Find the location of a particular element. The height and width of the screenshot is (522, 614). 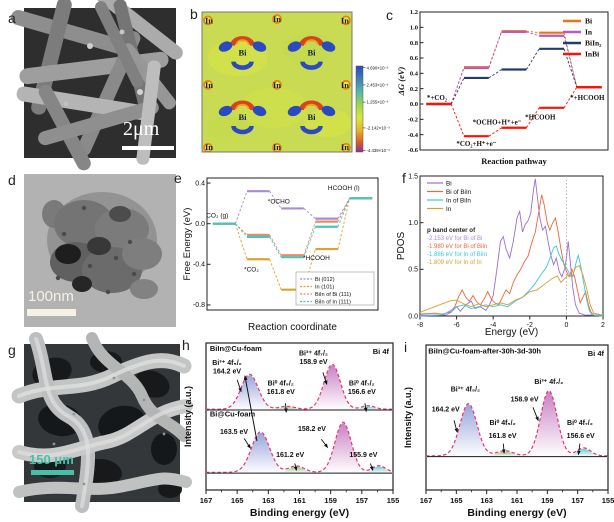

peak-label: Bi⁰ 4f₅/₂ 161.8 eV is located at coordinates (281, 388).